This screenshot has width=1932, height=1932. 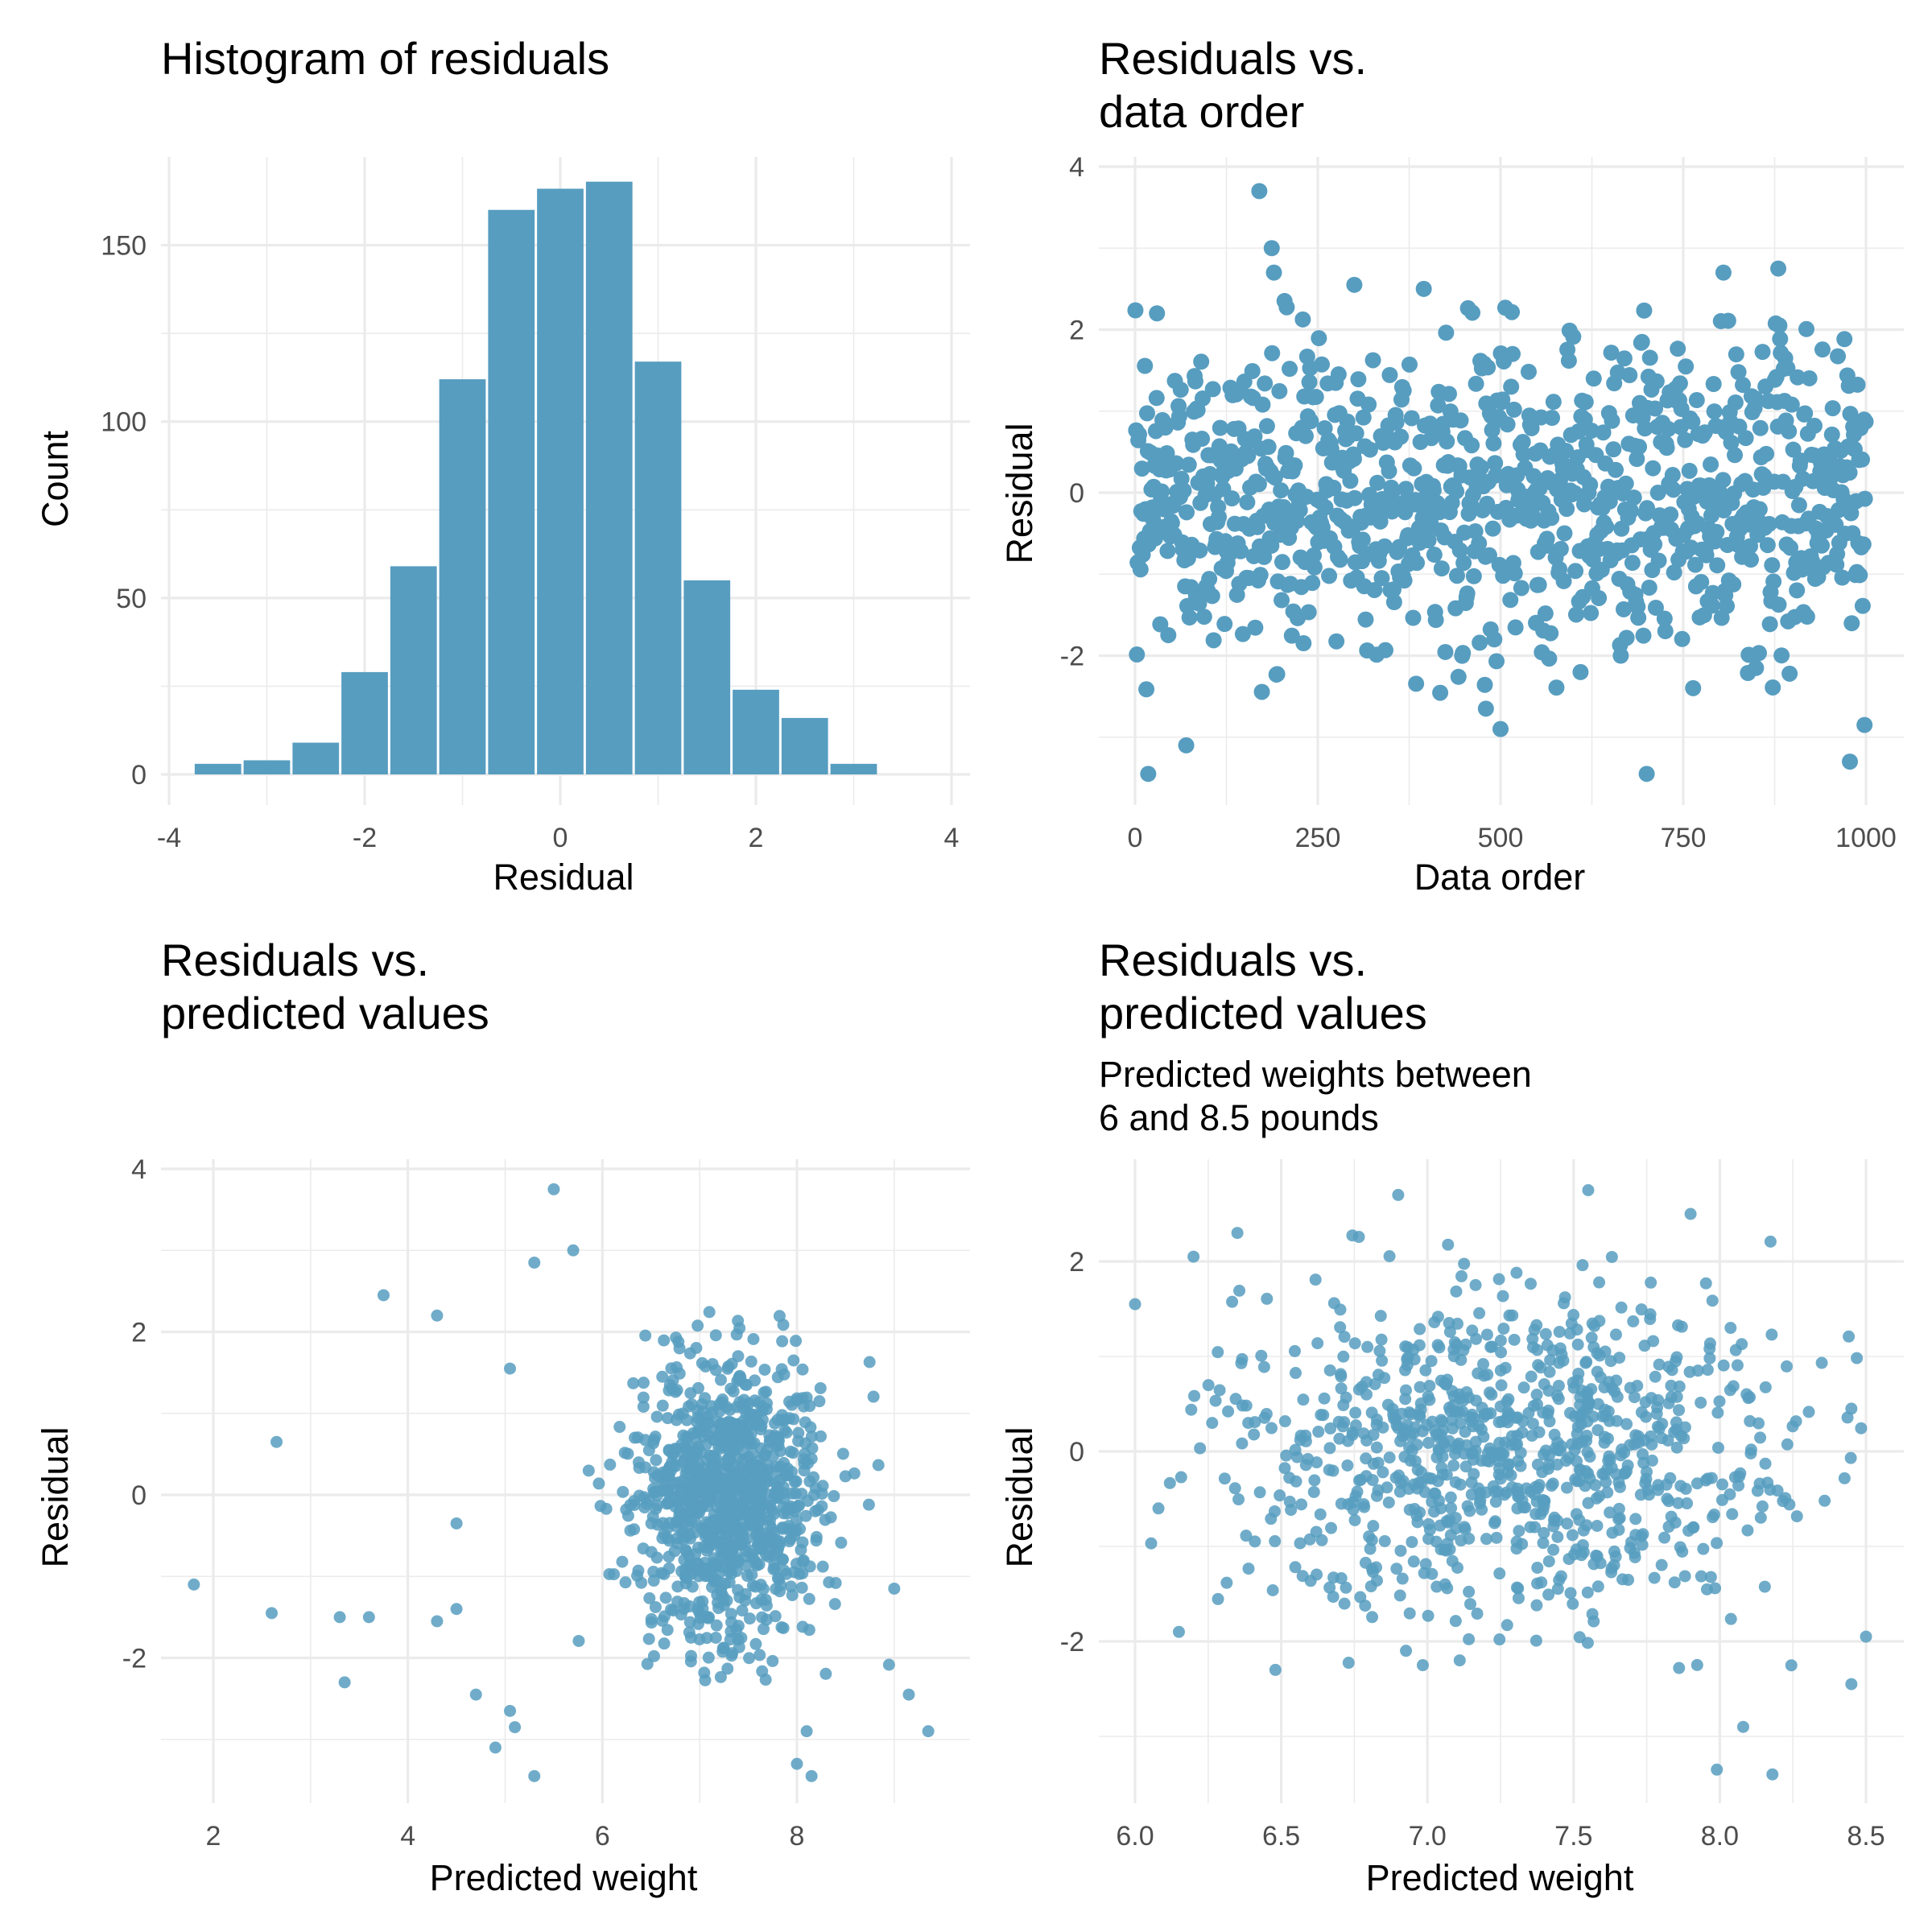 What do you see at coordinates (797, 1836) in the screenshot?
I see `x-tick-label: 8` at bounding box center [797, 1836].